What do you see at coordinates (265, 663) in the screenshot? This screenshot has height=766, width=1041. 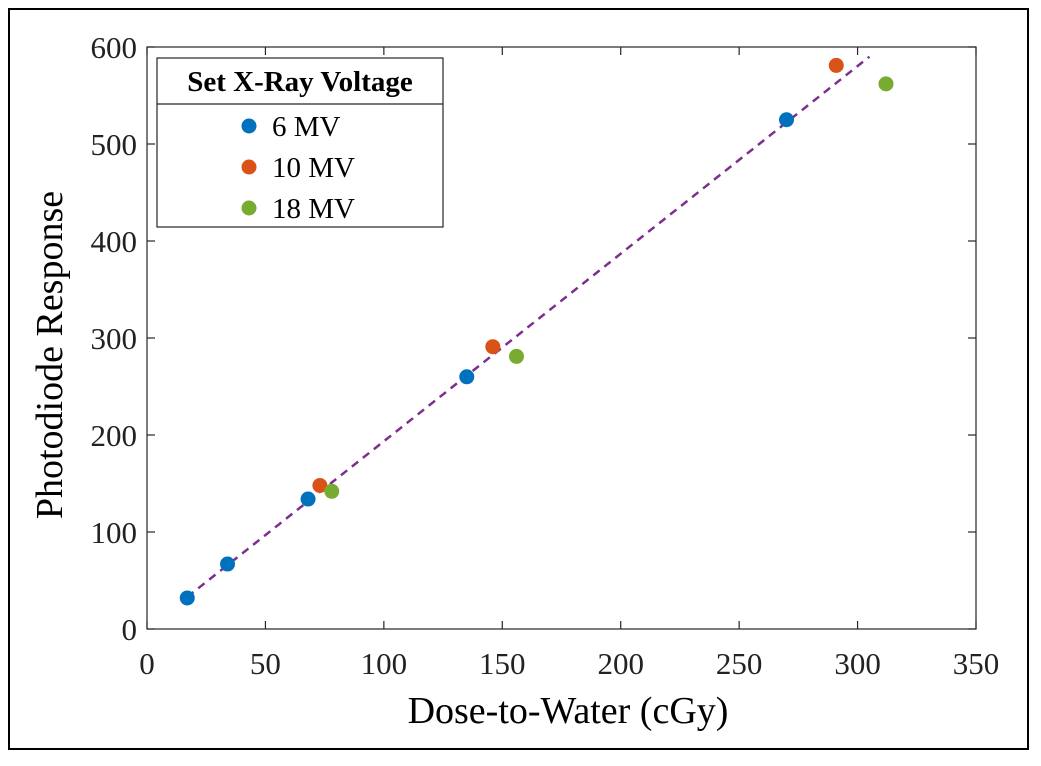 I see `x-tick-label: 50` at bounding box center [265, 663].